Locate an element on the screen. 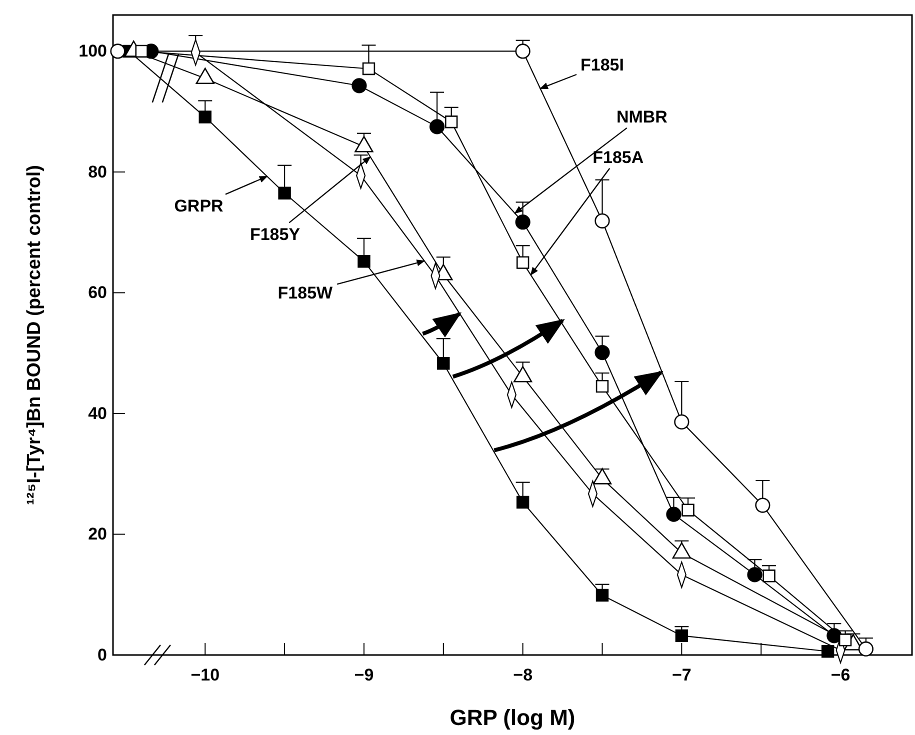 This screenshot has width=915, height=735. text: F185I is located at coordinates (602, 64).